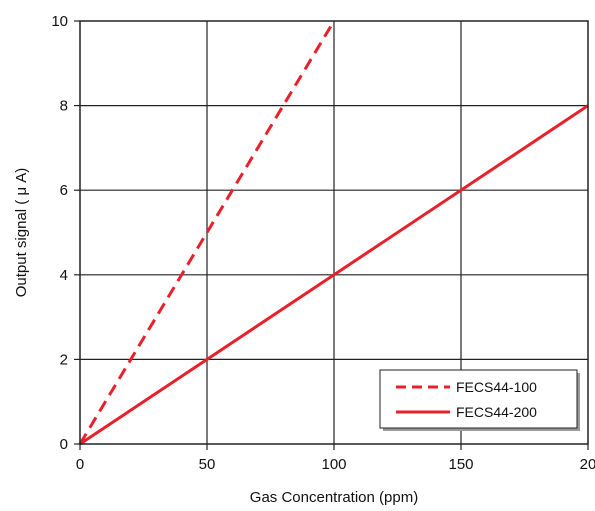 This screenshot has height=511, width=595. I want to click on y-tick-label: 8, so click(64, 106).